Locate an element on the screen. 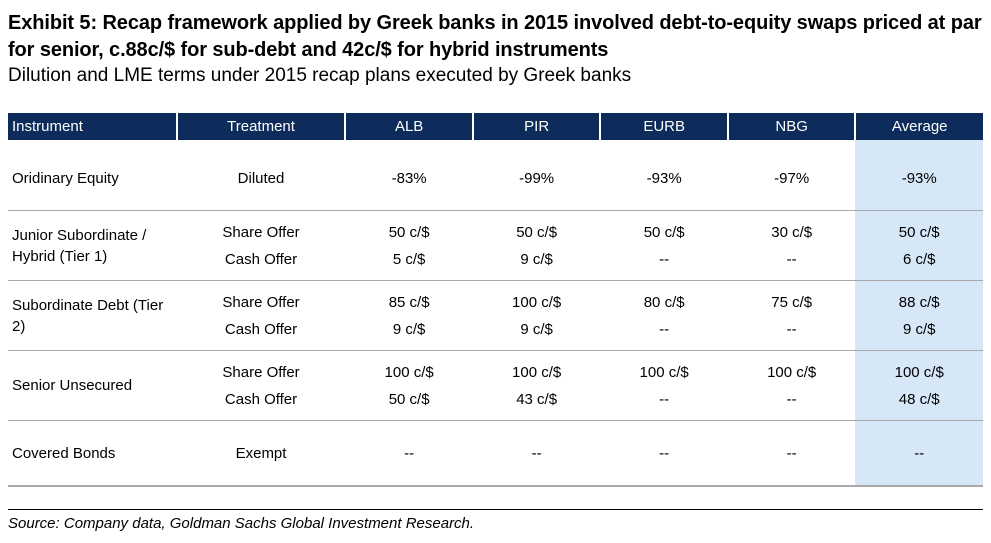  value-cell-alb: -- is located at coordinates (409, 453).